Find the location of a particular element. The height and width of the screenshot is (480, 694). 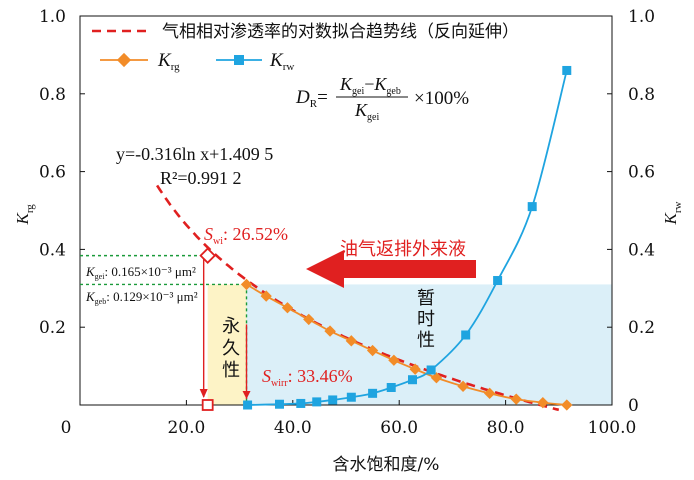

special-markers is located at coordinates (208, 329).